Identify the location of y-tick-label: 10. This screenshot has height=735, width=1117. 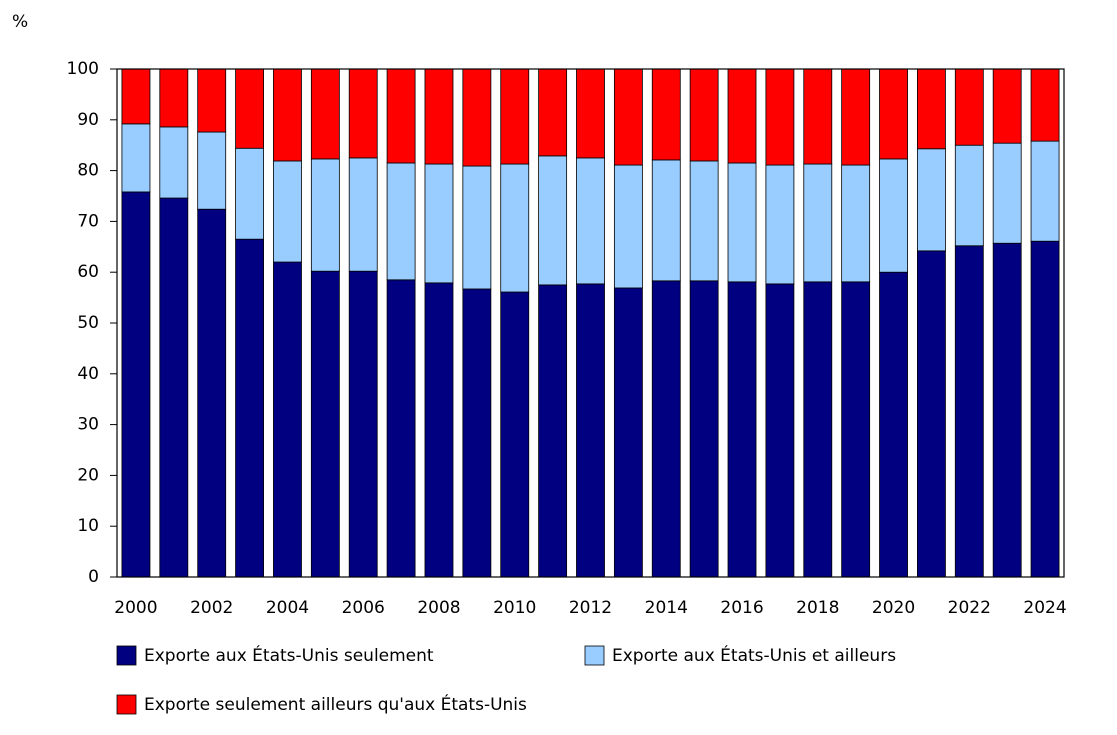
(88, 526).